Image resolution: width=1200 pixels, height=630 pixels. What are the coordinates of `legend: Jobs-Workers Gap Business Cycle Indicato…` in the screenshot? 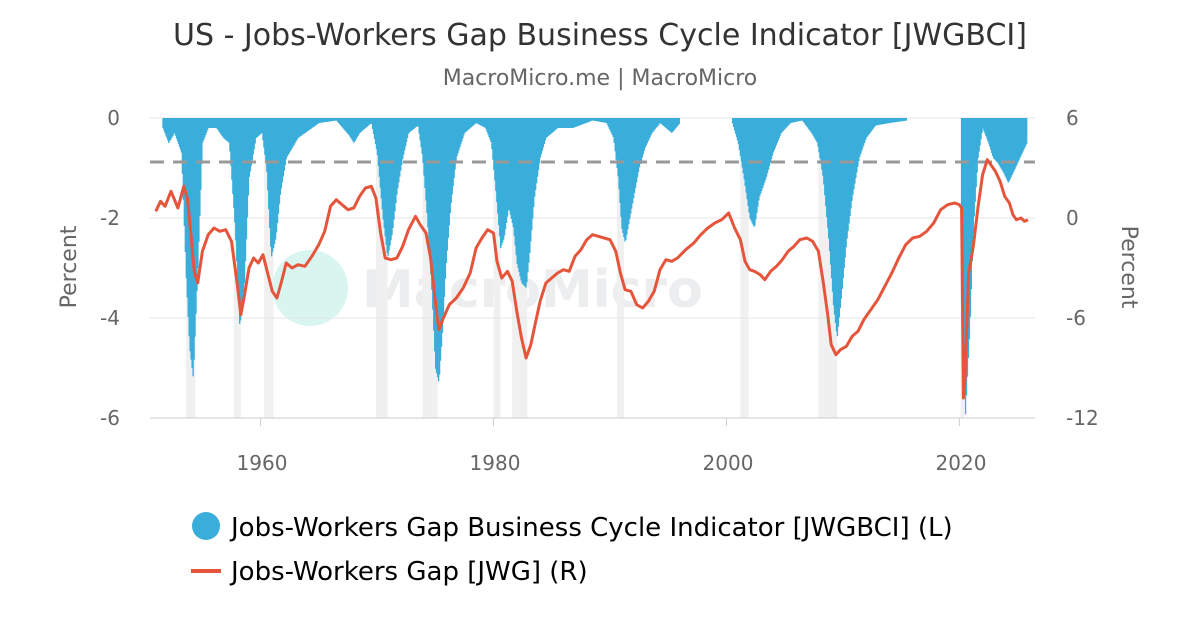 It's located at (572, 549).